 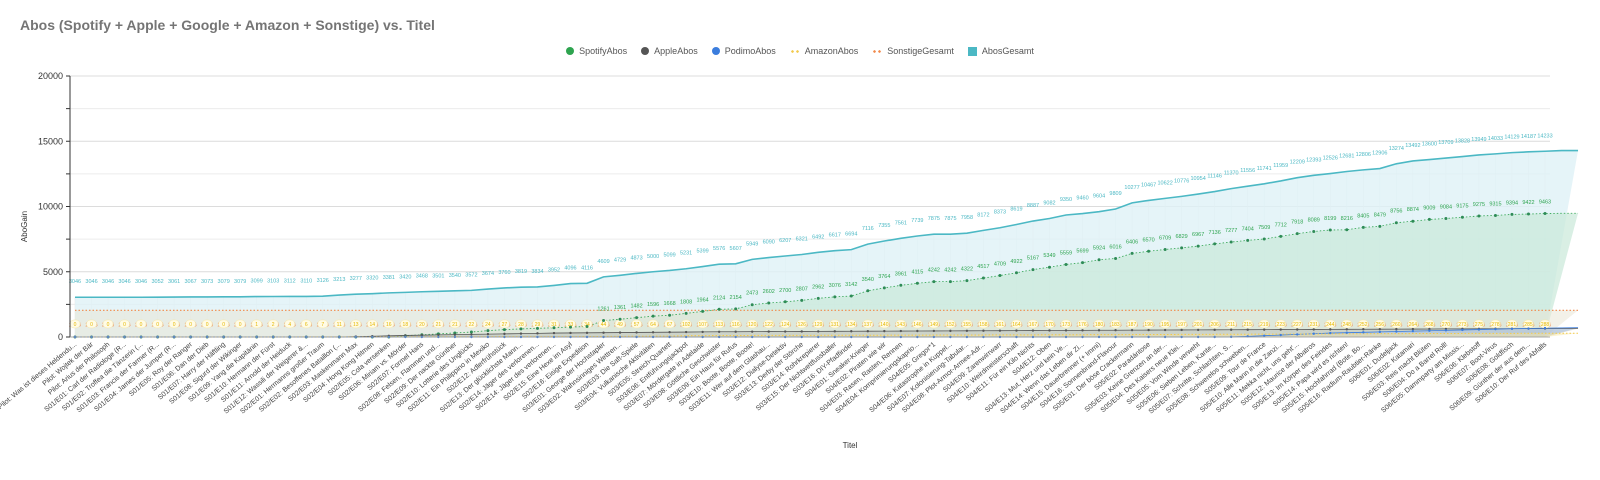 I want to click on spotify-label: 4517, so click(x=983, y=267).